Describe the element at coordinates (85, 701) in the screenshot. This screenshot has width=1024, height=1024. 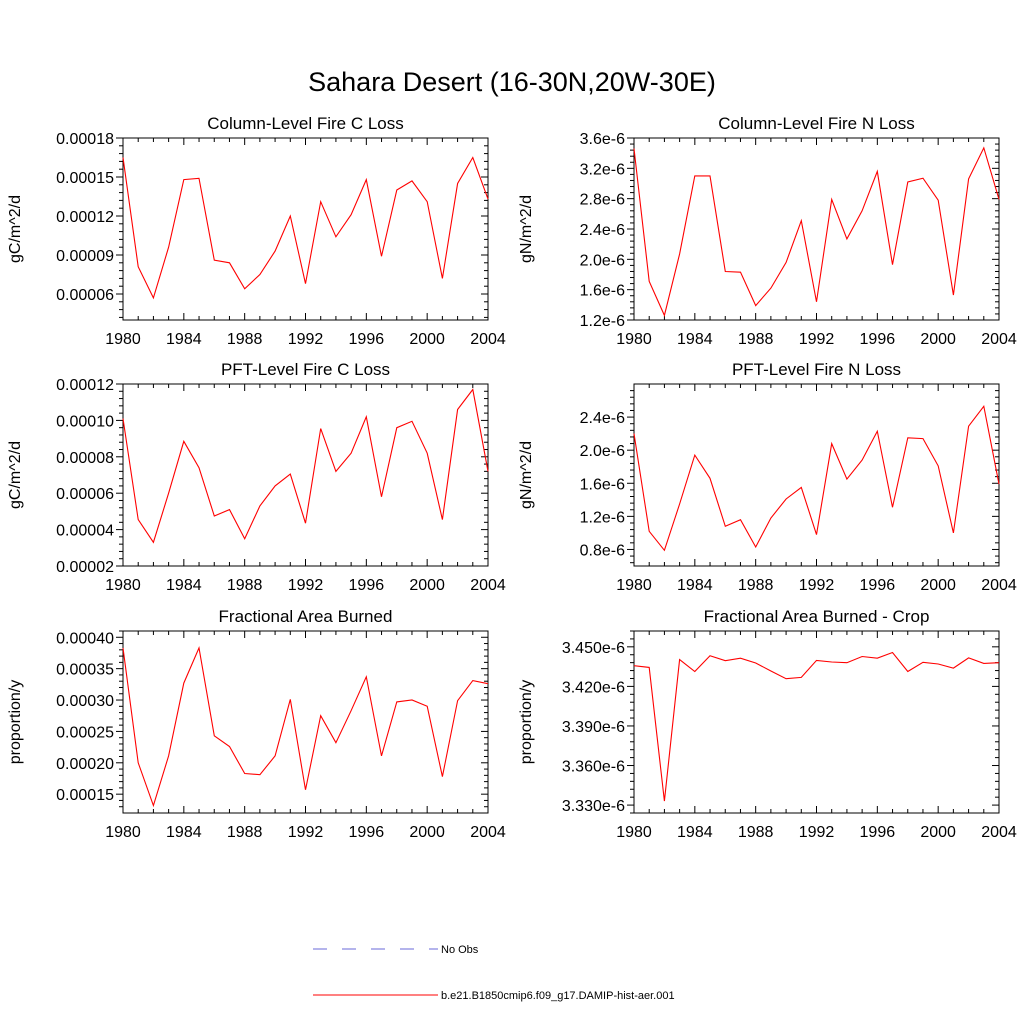
I see `y-tick-label: 0.00030` at that location.